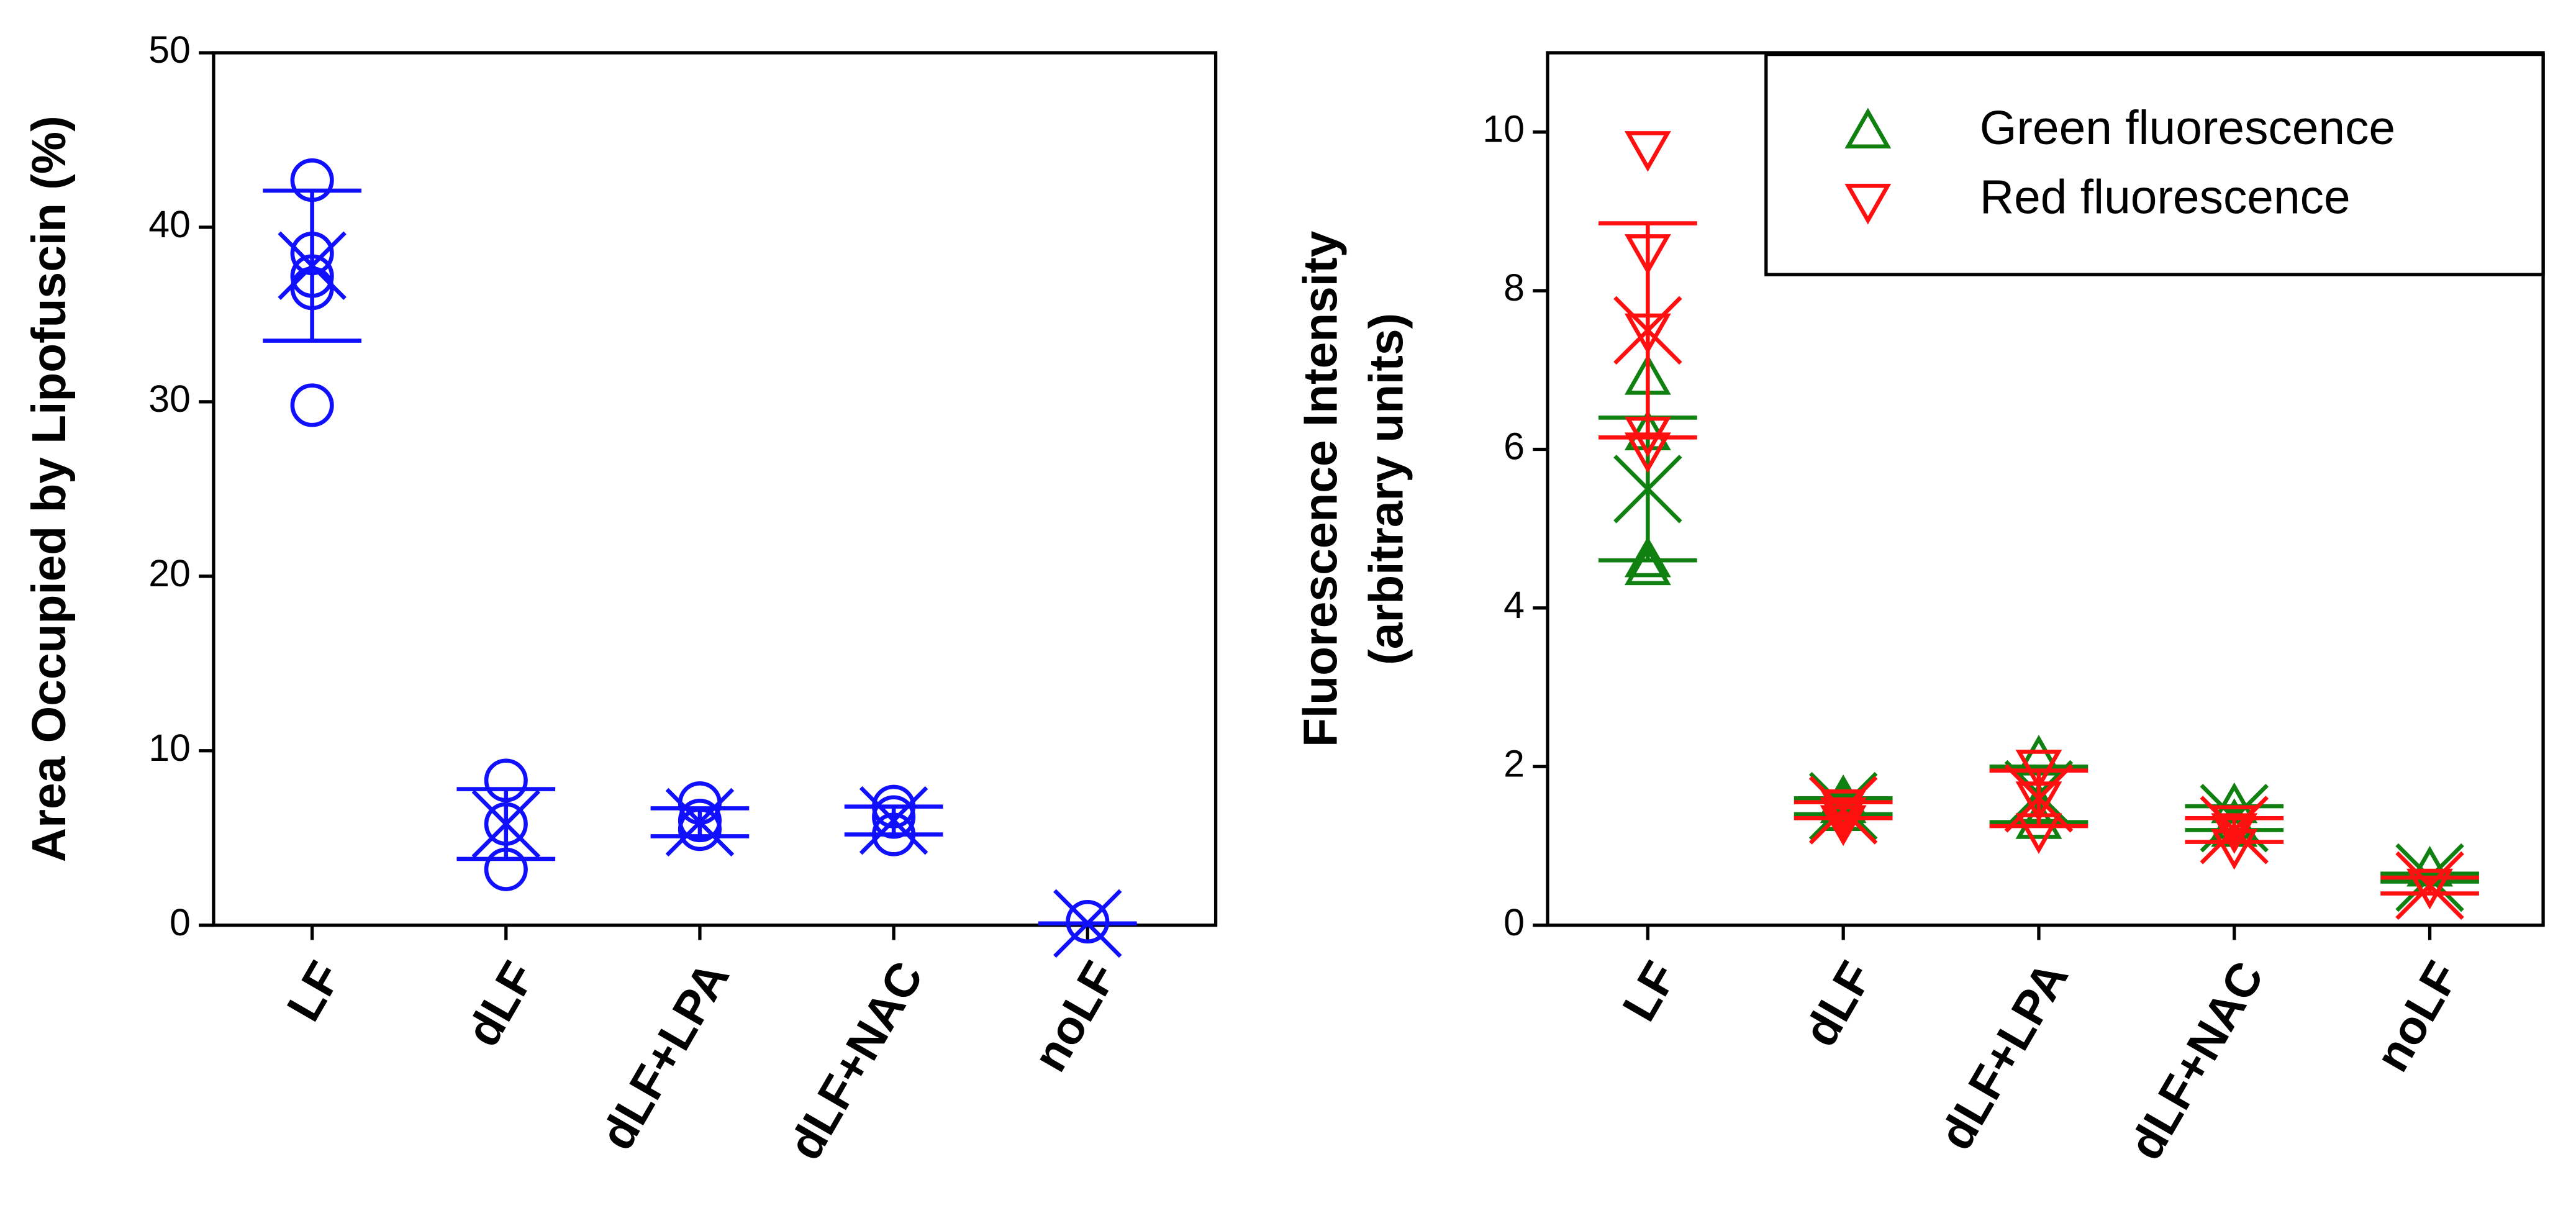  I want to click on legend-label: Red fluorescence, so click(2165, 197).